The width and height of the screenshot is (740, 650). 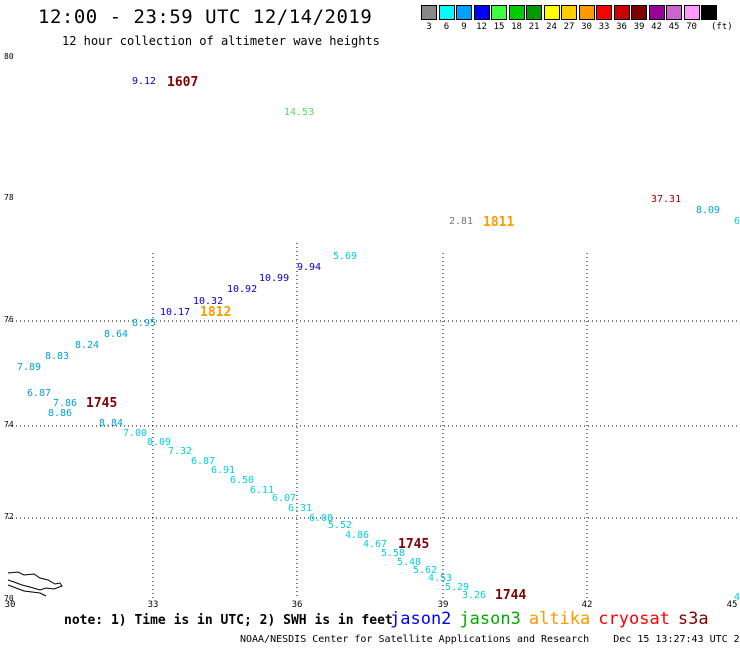 I want to click on wave-height-label: 5.29, so click(x=457, y=587).